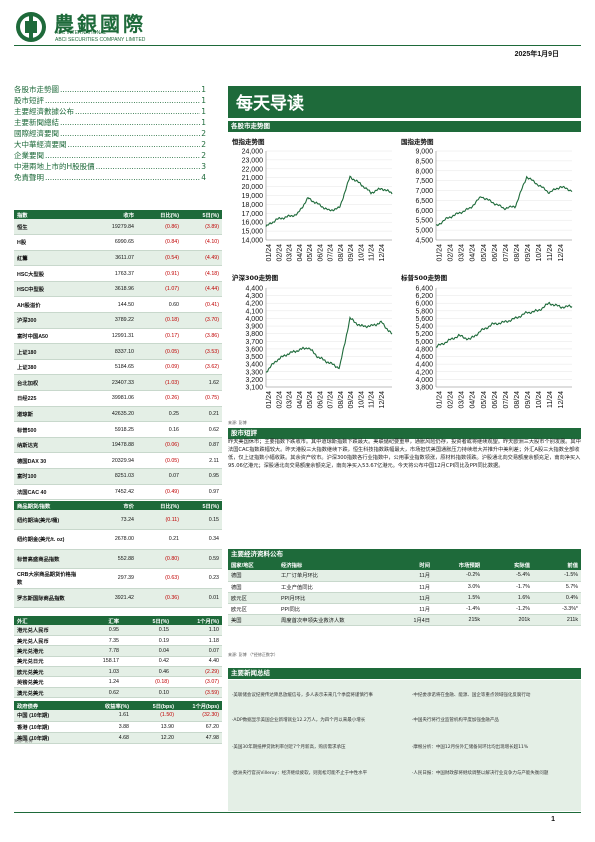 This screenshot has width=595, height=842. What do you see at coordinates (118, 492) in the screenshot?
I see `index-row: 法国CAC 40 7452.42 (0.49) 0.97` at bounding box center [118, 492].